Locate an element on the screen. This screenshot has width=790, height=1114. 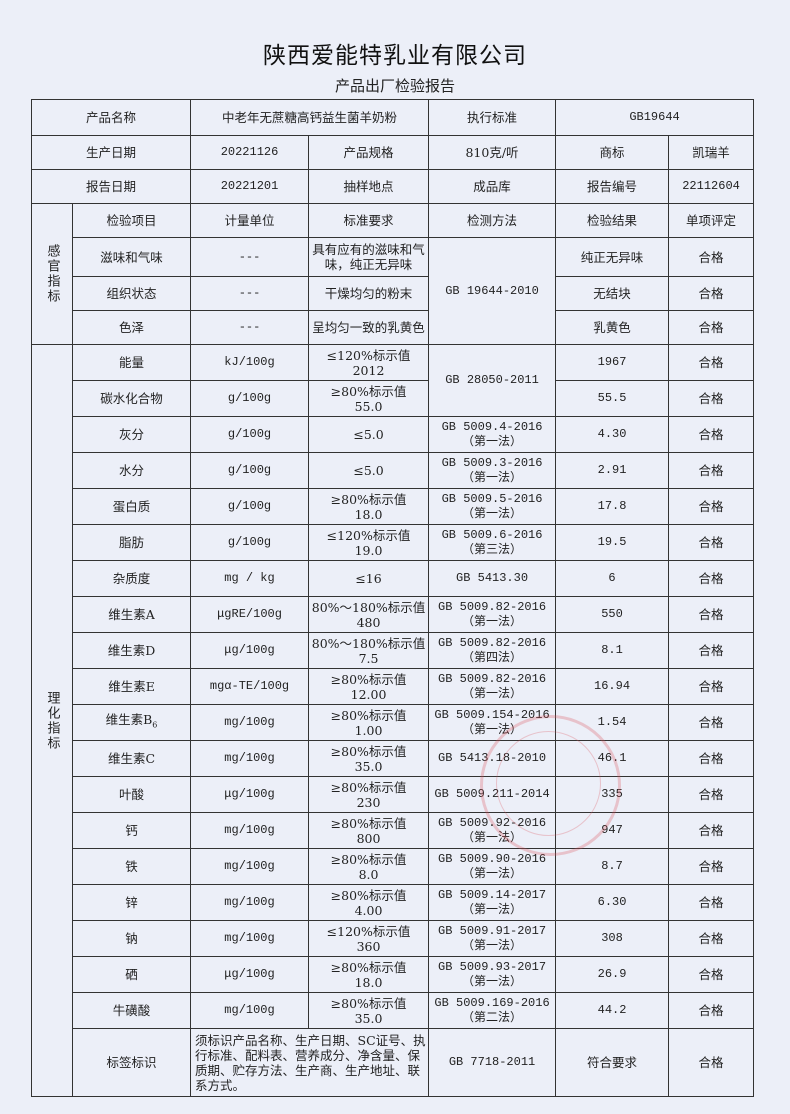
method: GB 5009.4-2016 （第一法） is located at coordinates (492, 434).